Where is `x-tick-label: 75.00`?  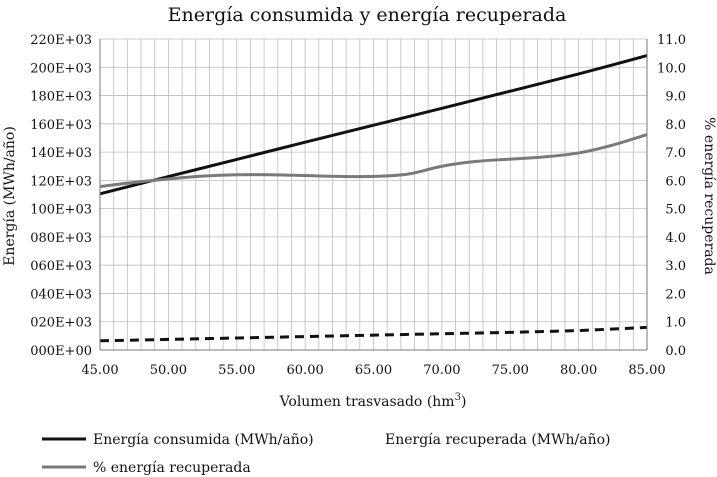 x-tick-label: 75.00 is located at coordinates (510, 370).